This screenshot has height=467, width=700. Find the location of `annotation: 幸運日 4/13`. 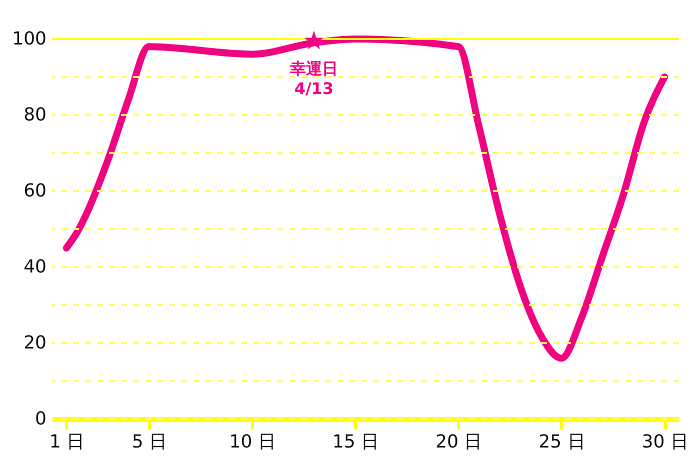

annotation: 幸運日 4/13 is located at coordinates (313, 78).